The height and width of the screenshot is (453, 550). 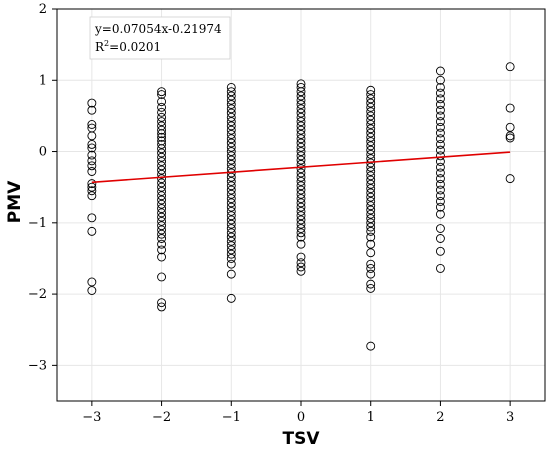 What do you see at coordinates (231, 417) in the screenshot?
I see `x-tick-label: −1` at bounding box center [231, 417].